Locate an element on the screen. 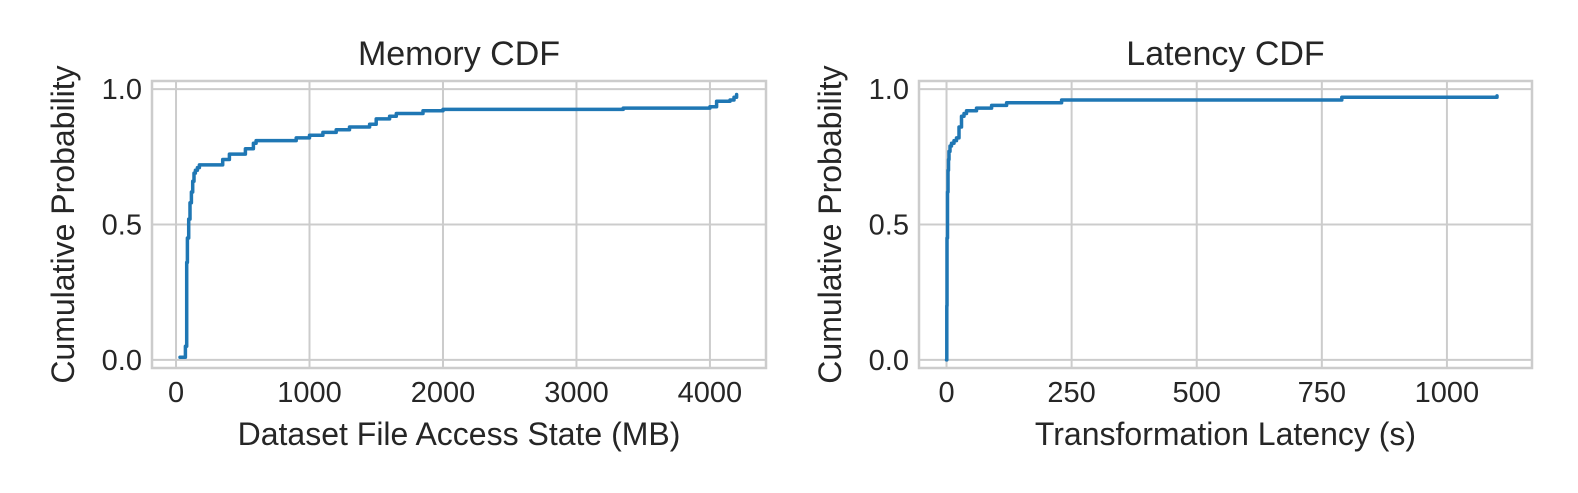  chart-title: Memory CDF is located at coordinates (459, 54).